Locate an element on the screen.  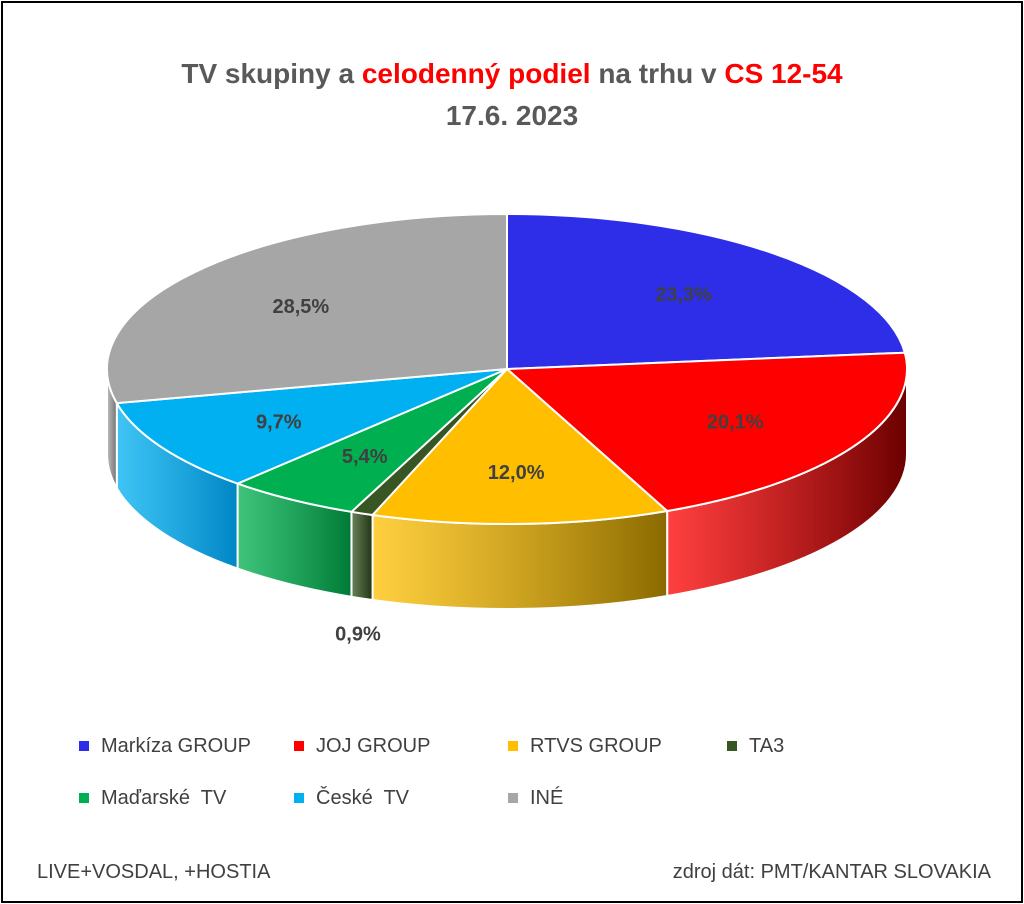
legend-item-madarske-tv: Maďarské TV is located at coordinates (186, 798).